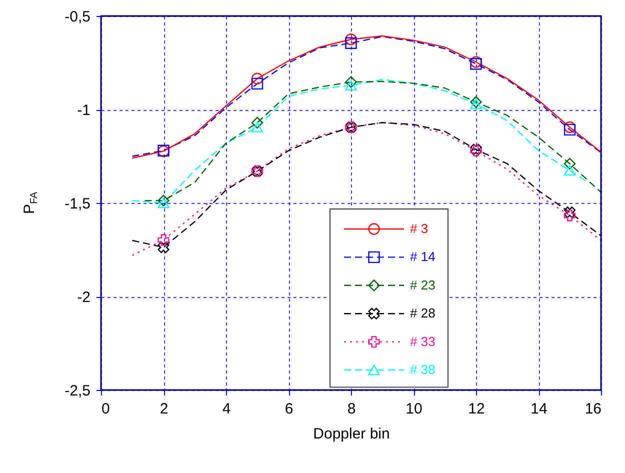  Describe the element at coordinates (423, 256) in the screenshot. I see `legend-label: # 14` at that location.